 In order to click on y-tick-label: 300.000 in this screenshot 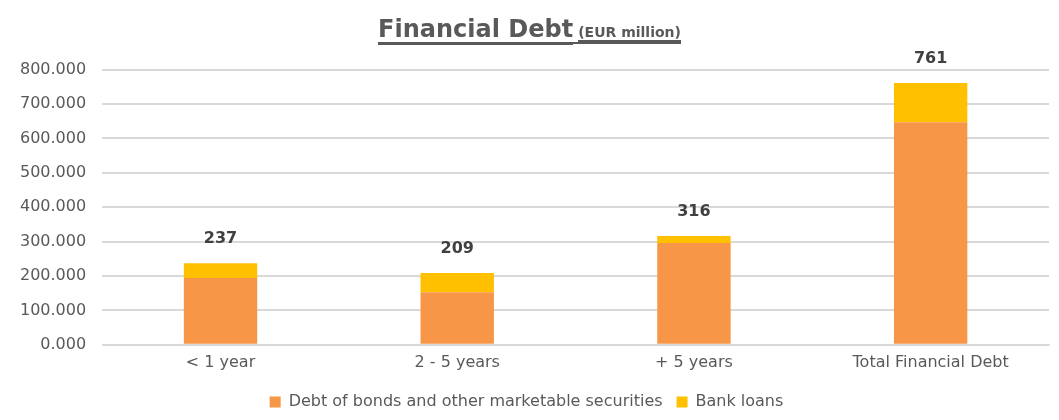, I will do `click(53, 240)`.